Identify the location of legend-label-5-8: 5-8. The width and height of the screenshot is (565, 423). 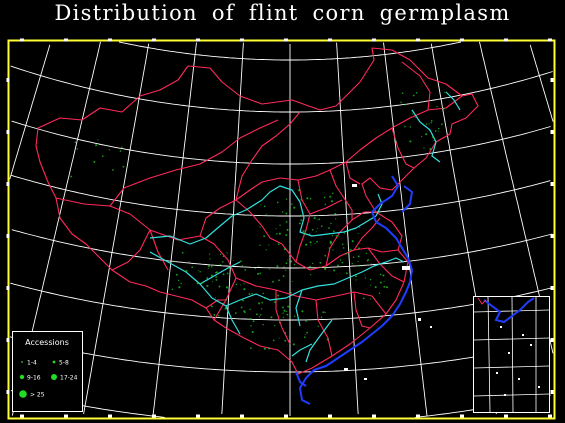
(64, 363).